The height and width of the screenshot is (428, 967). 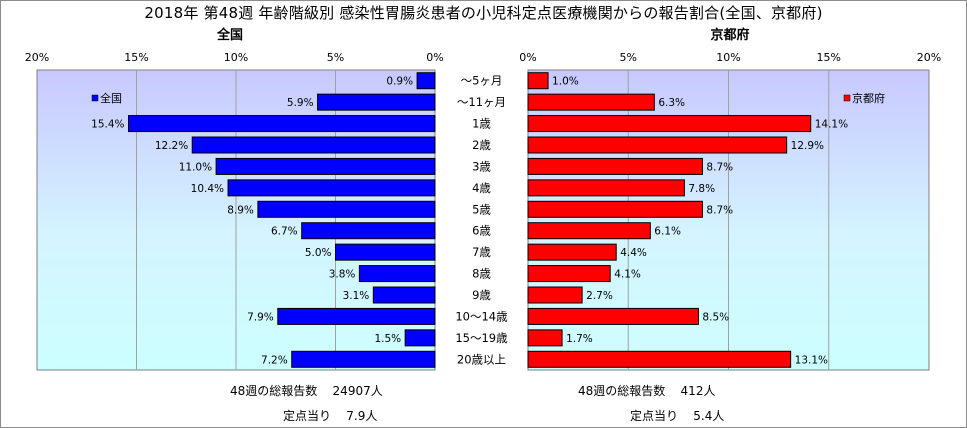 What do you see at coordinates (274, 360) in the screenshot?
I see `data-label: 7.2%` at bounding box center [274, 360].